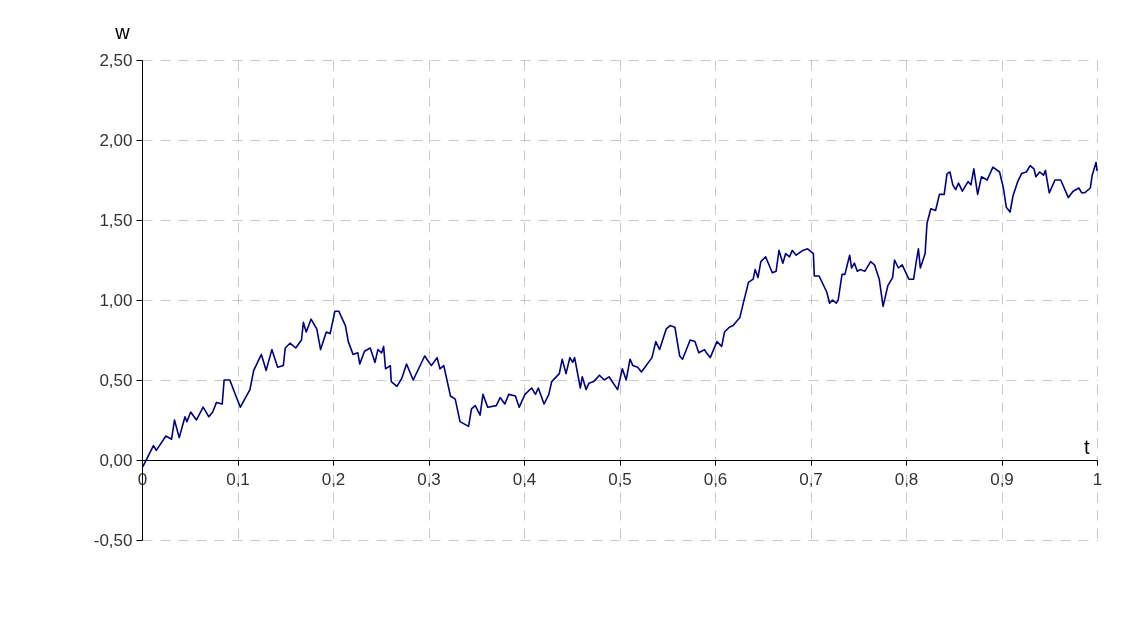 This screenshot has height=620, width=1130. Describe the element at coordinates (715, 479) in the screenshot. I see `x-tick-label: 0,6` at that location.